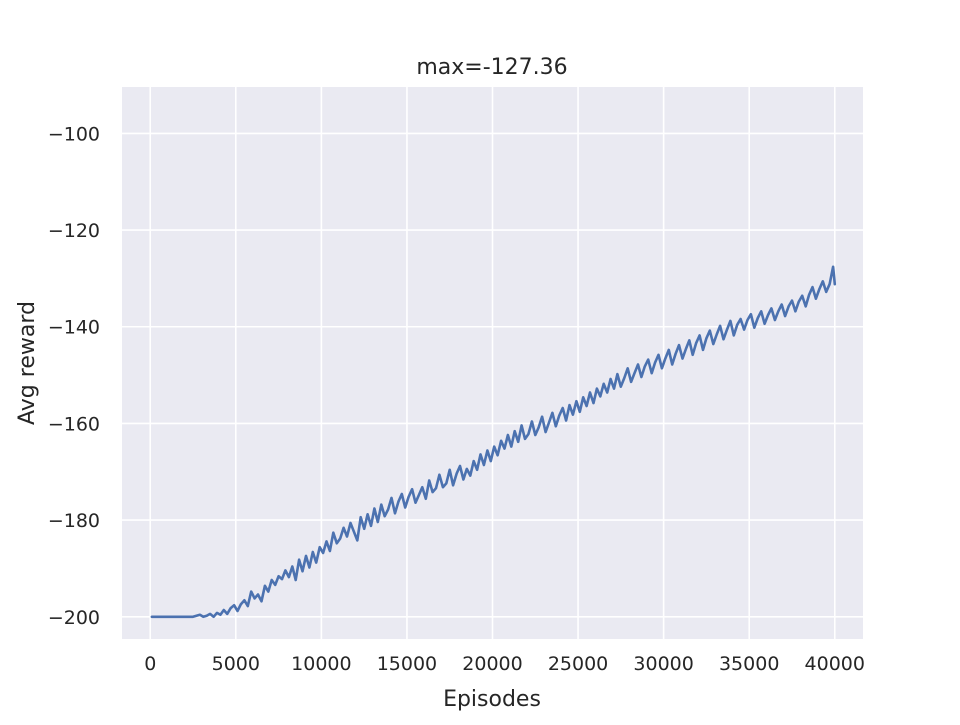 Image resolution: width=960 pixels, height=725 pixels. What do you see at coordinates (74, 521) in the screenshot?
I see `y-tick-label: −180` at bounding box center [74, 521].